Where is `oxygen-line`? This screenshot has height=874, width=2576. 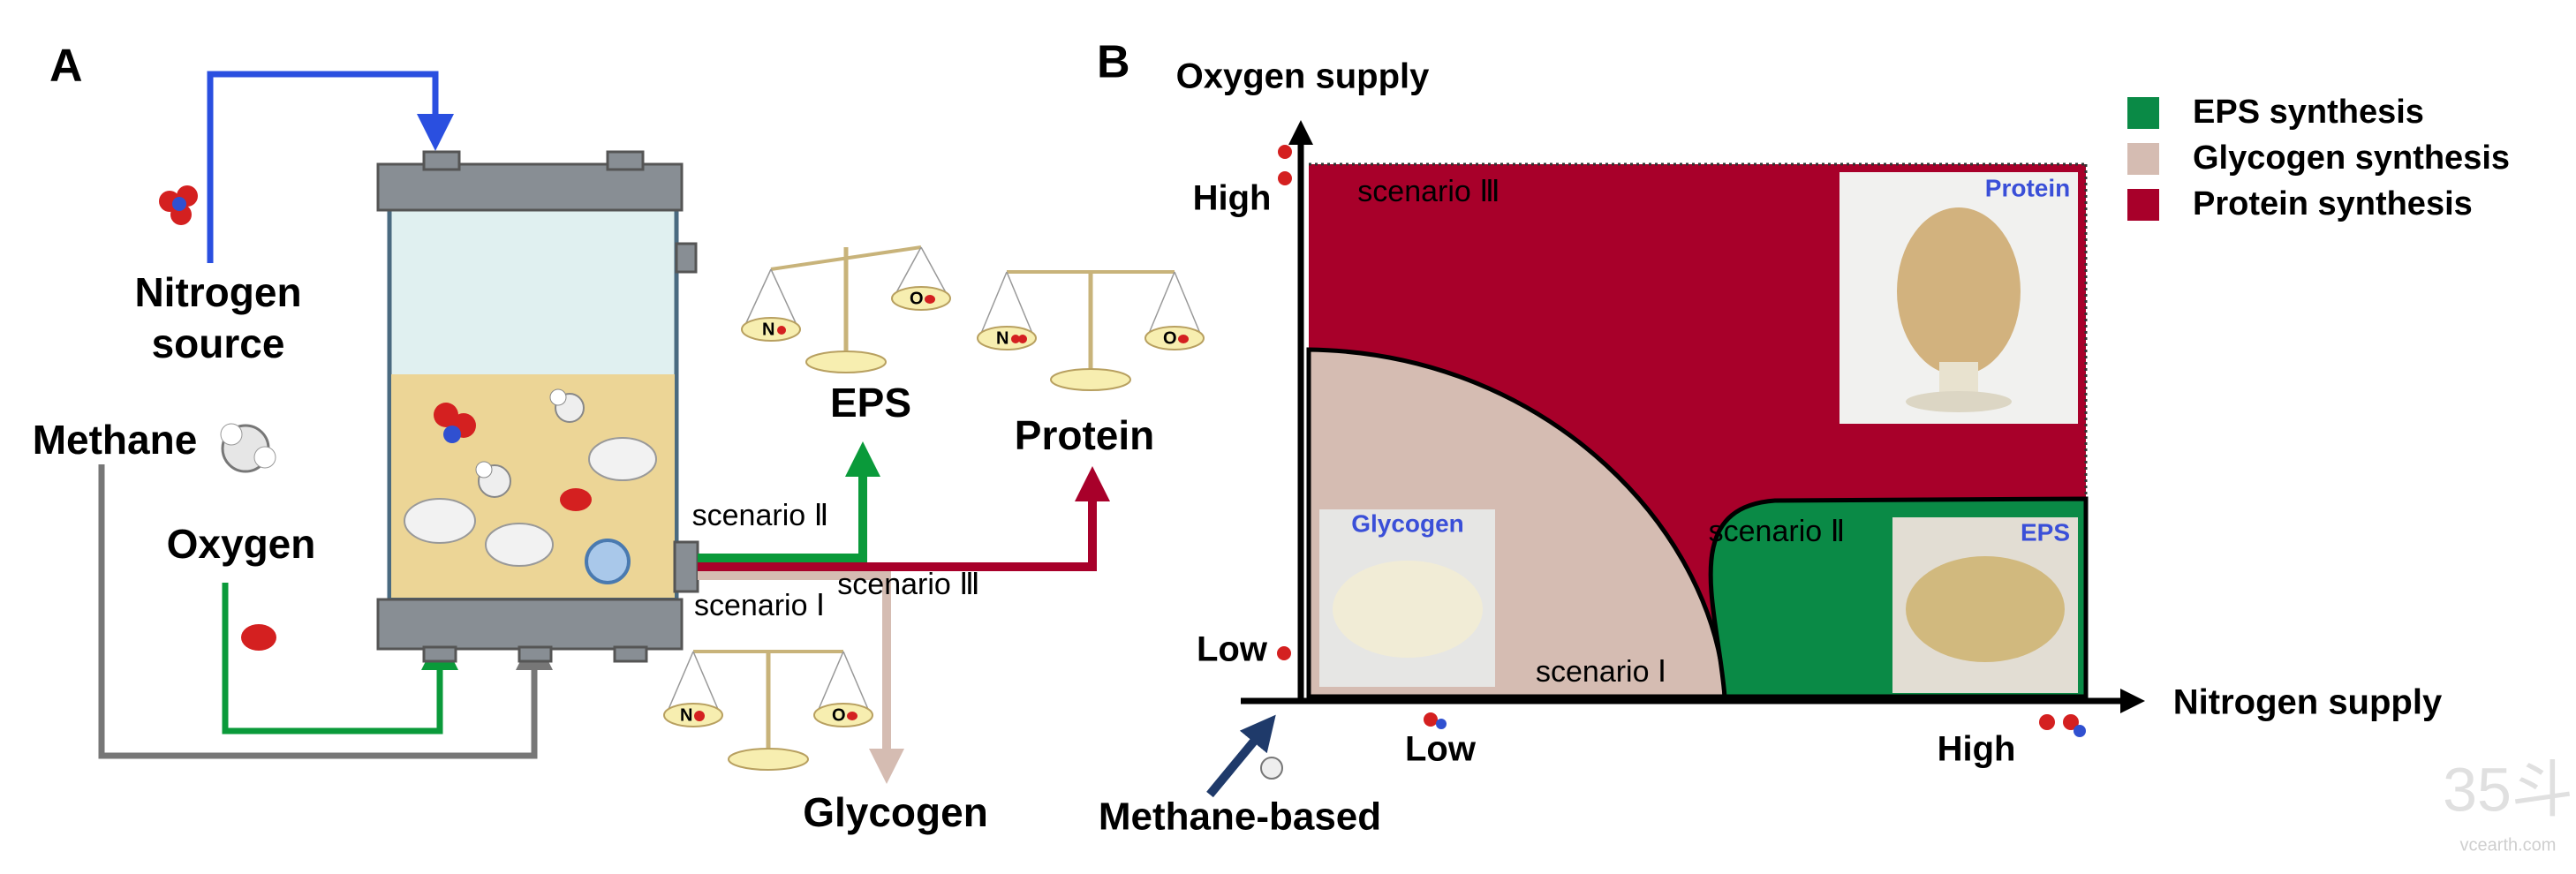 oxygen-line is located at coordinates (340, 659).